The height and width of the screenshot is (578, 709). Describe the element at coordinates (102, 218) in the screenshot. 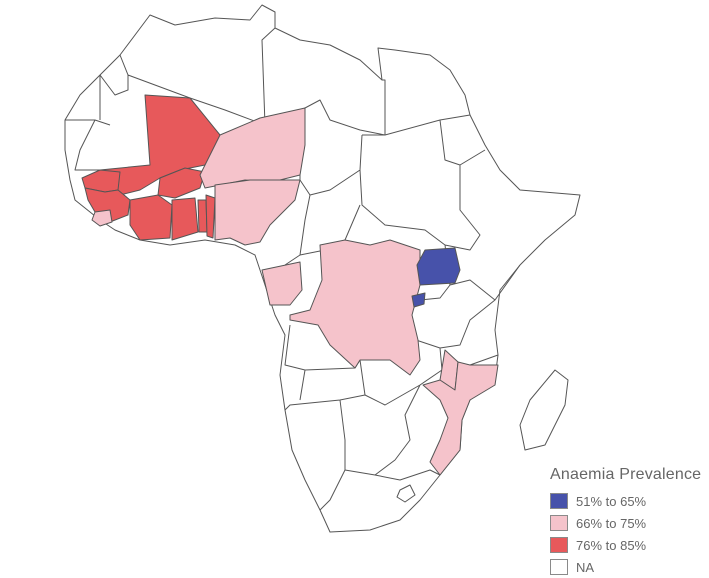

I see `region-sierra-leone` at that location.